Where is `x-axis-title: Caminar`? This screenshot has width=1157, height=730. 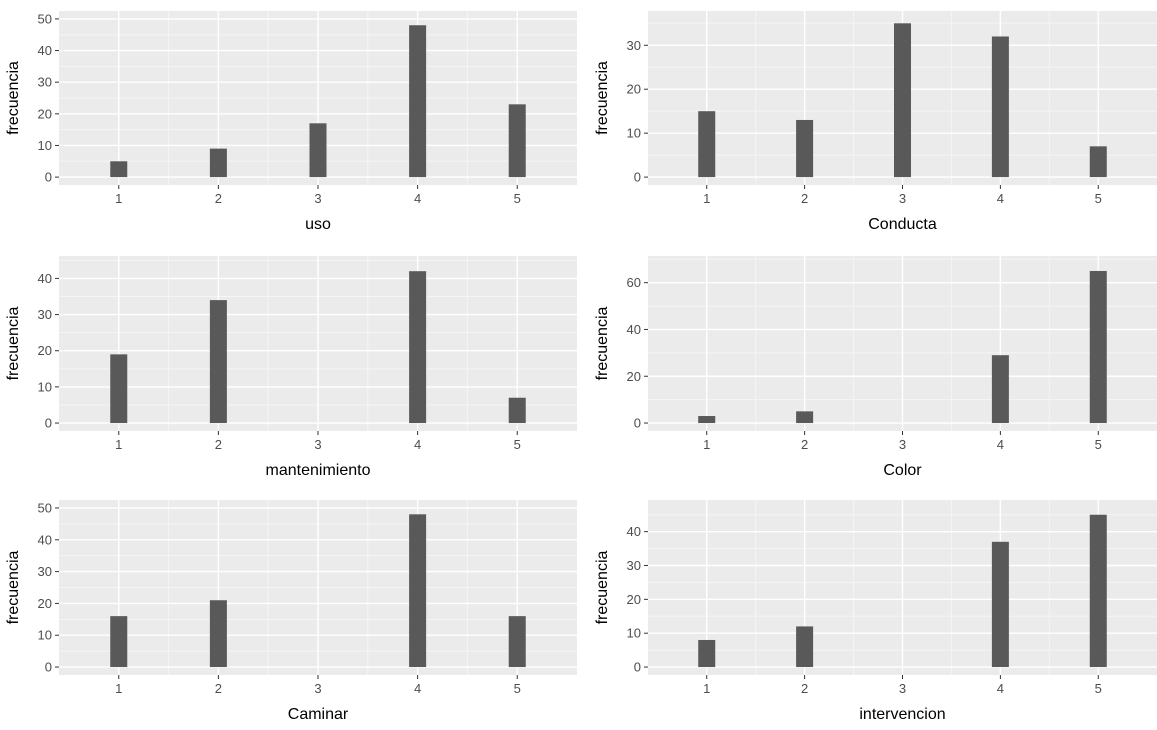 x-axis-title: Caminar is located at coordinates (318, 714).